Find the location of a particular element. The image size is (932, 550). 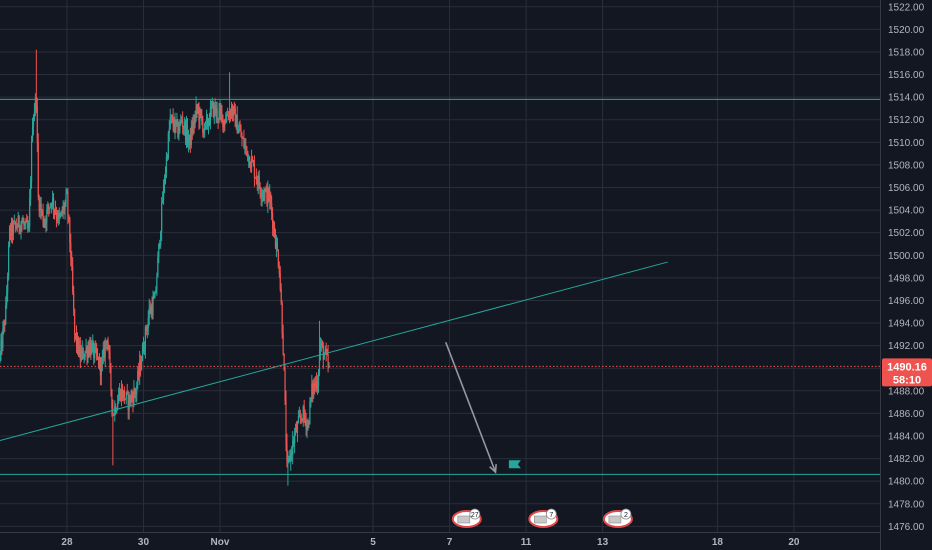

flag-usa-icon is located at coordinates (540, 519).